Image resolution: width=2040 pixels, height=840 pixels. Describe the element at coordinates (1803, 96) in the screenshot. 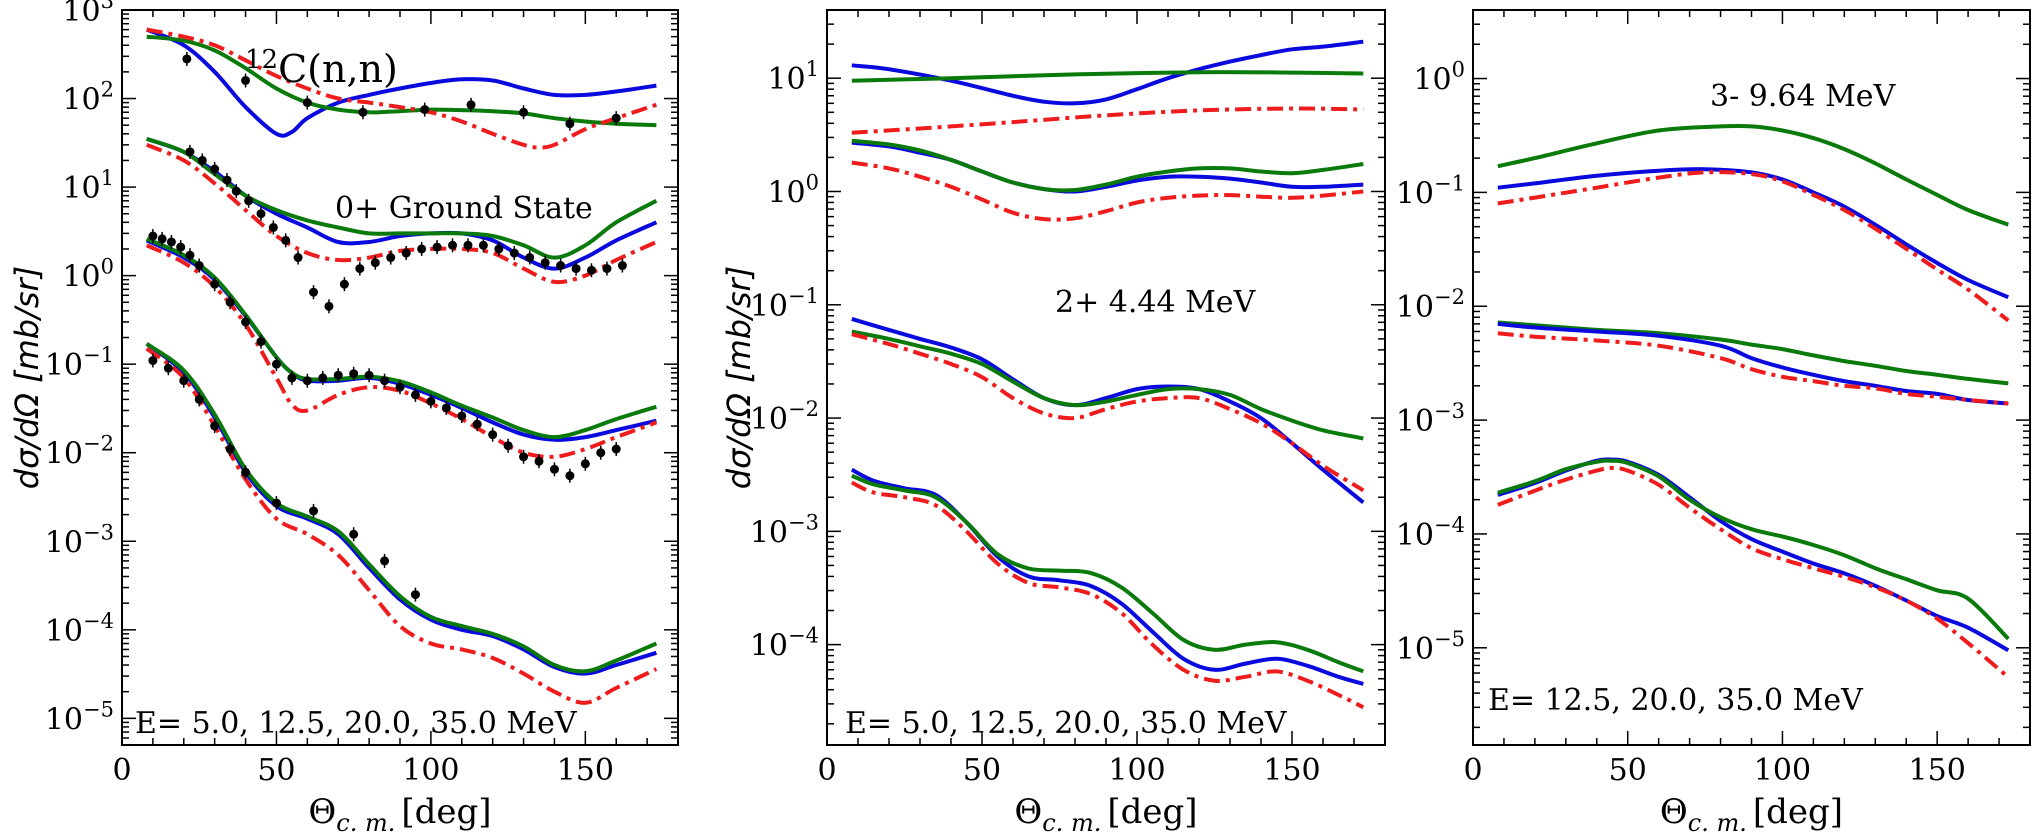

I see `state-label: 3- 9.64 MeV` at that location.